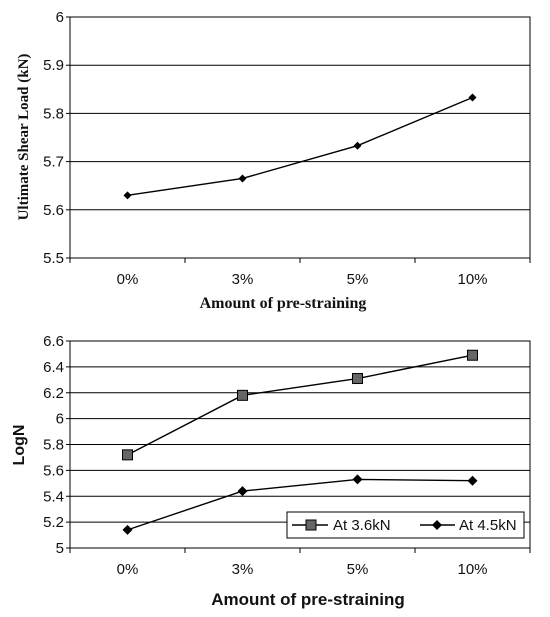 Image resolution: width=550 pixels, height=617 pixels. Describe the element at coordinates (358, 569) in the screenshot. I see `chart-2-x-tick-label: 5%` at that location.